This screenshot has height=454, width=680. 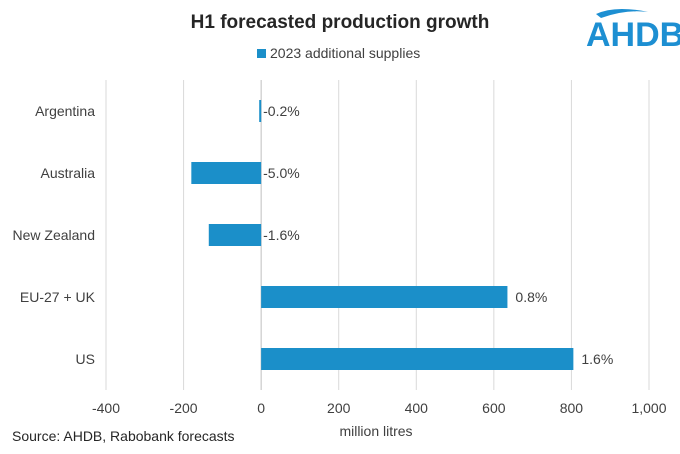 I want to click on x-tick-label: 0, so click(x=261, y=408).